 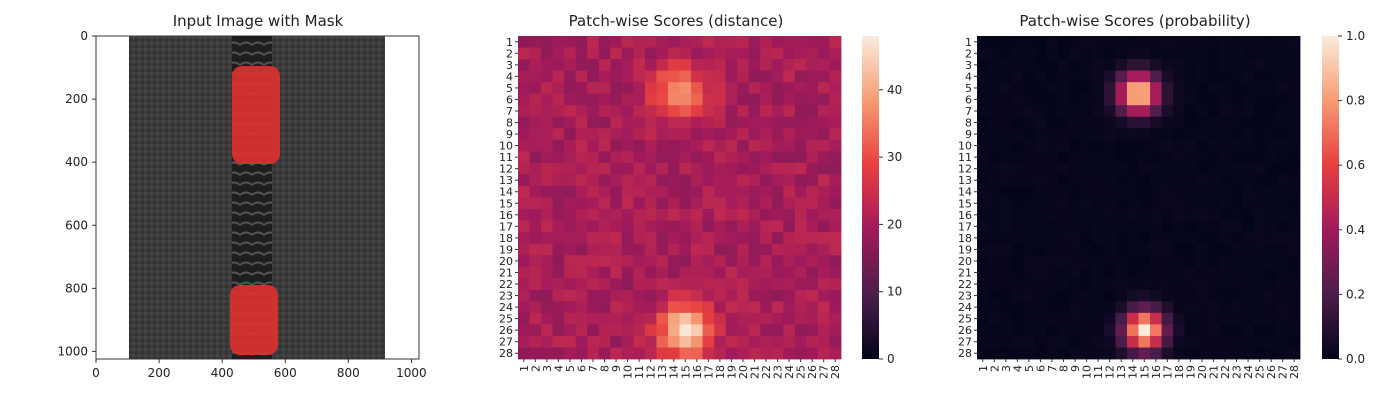 What do you see at coordinates (506, 215) in the screenshot?
I see `heatmap-y-tick-label: 16` at bounding box center [506, 215].